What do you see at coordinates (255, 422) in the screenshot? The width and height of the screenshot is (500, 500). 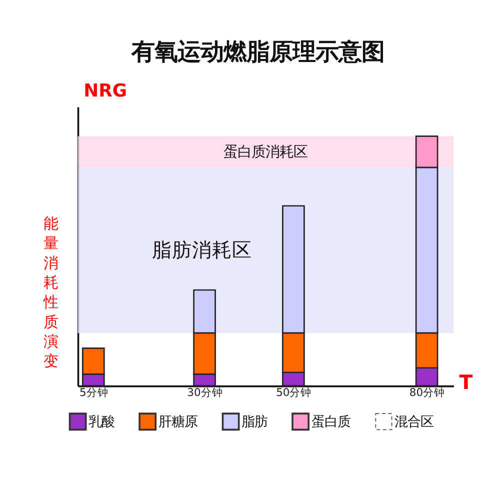 I see `legend-label: 脂肪` at bounding box center [255, 422].